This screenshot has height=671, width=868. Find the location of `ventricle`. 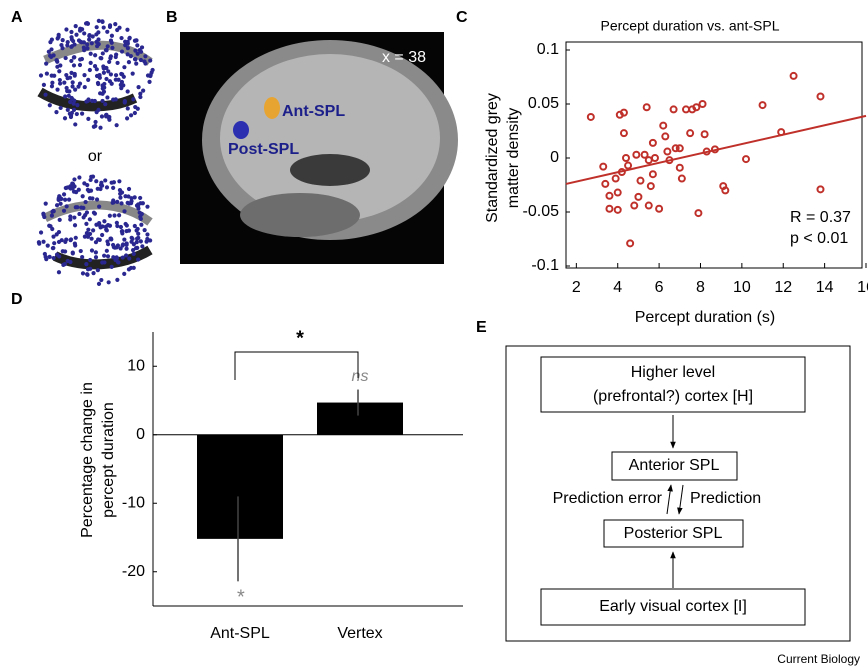

ventricle is located at coordinates (330, 170).